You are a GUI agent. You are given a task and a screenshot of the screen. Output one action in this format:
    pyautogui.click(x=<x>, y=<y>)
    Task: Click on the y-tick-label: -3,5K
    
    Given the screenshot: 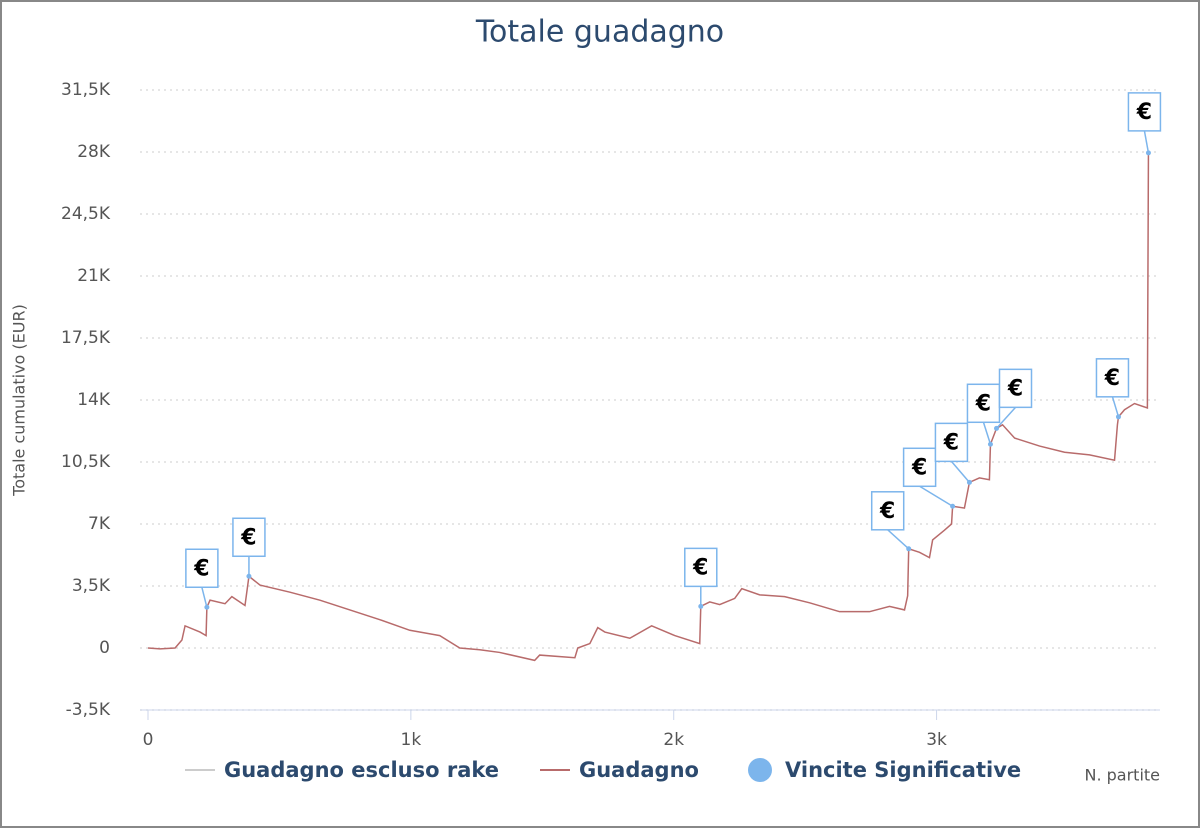 What is the action you would take?
    pyautogui.click(x=88, y=710)
    